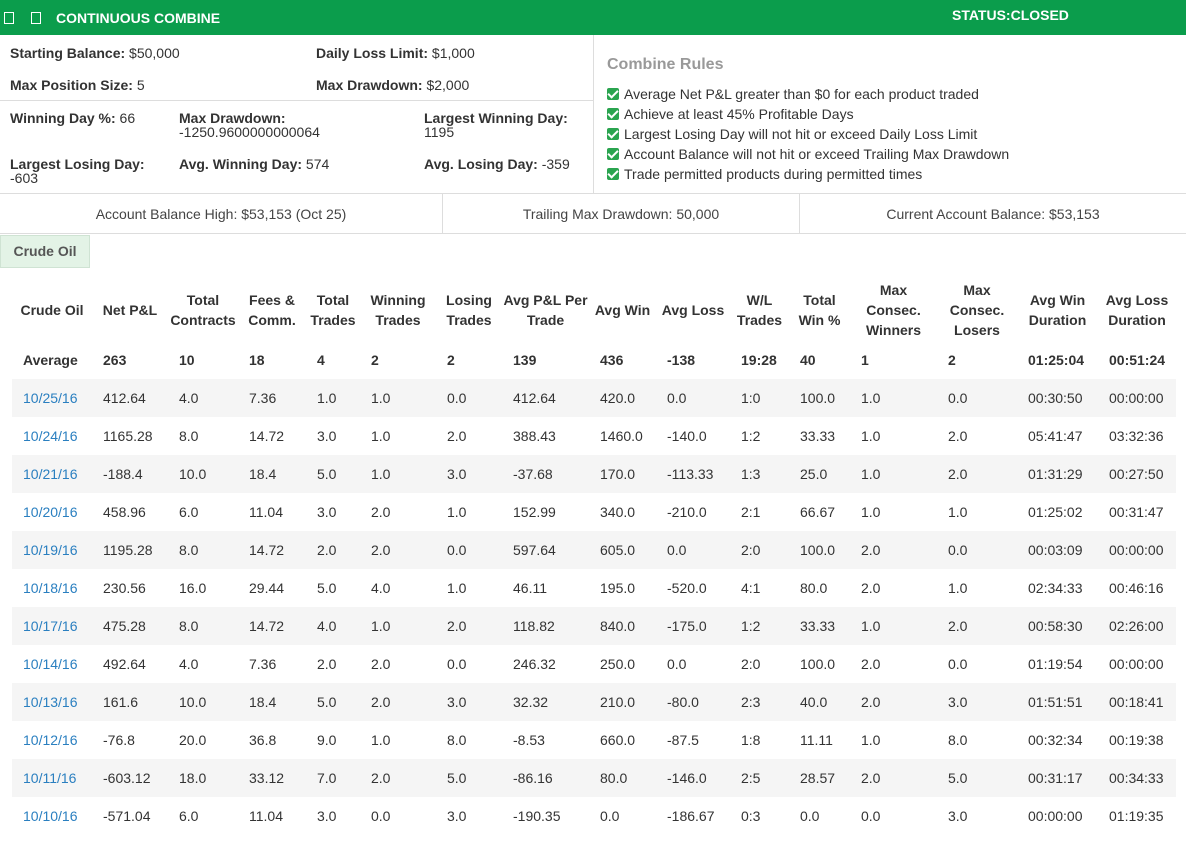 This screenshot has height=848, width=1186. What do you see at coordinates (693, 626) in the screenshot?
I see `cell: -175.0` at bounding box center [693, 626].